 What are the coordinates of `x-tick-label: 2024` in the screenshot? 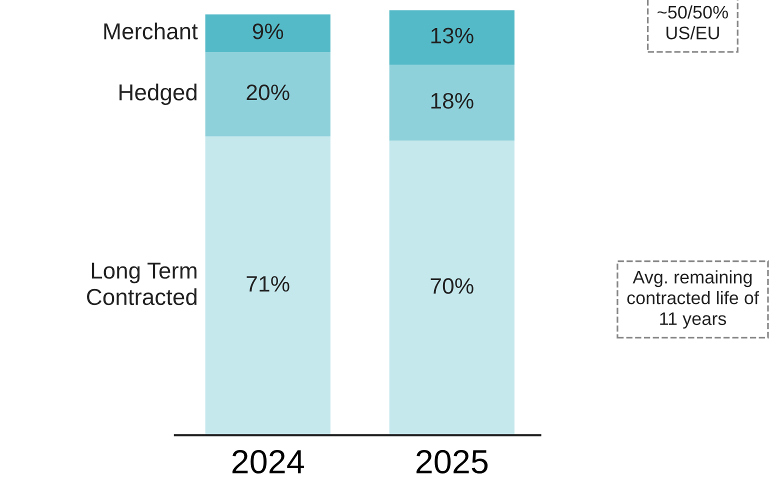 It's located at (268, 462).